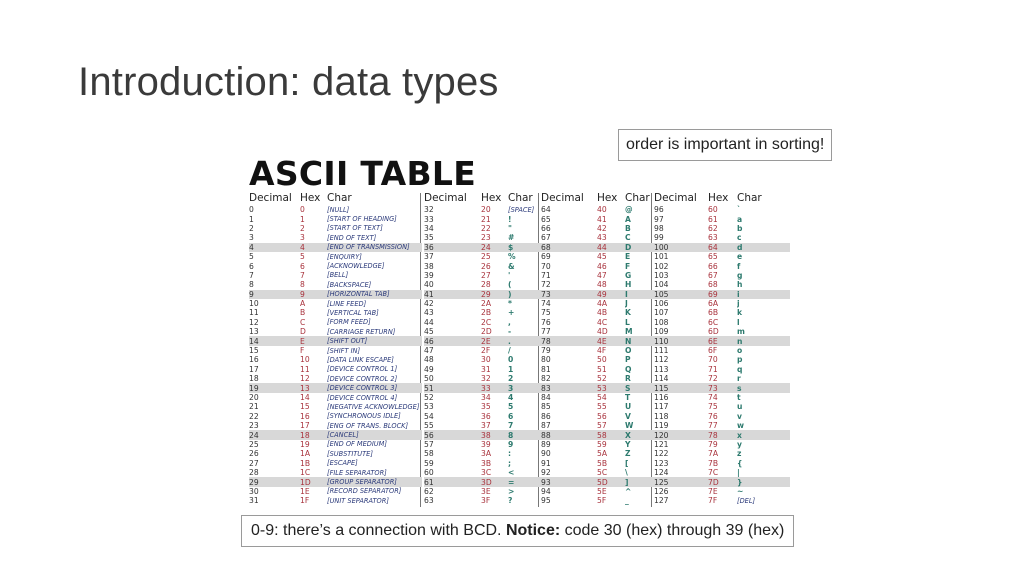 This screenshot has height=576, width=1024. Describe the element at coordinates (486, 228) in the screenshot. I see `hex-cell: 22` at that location.